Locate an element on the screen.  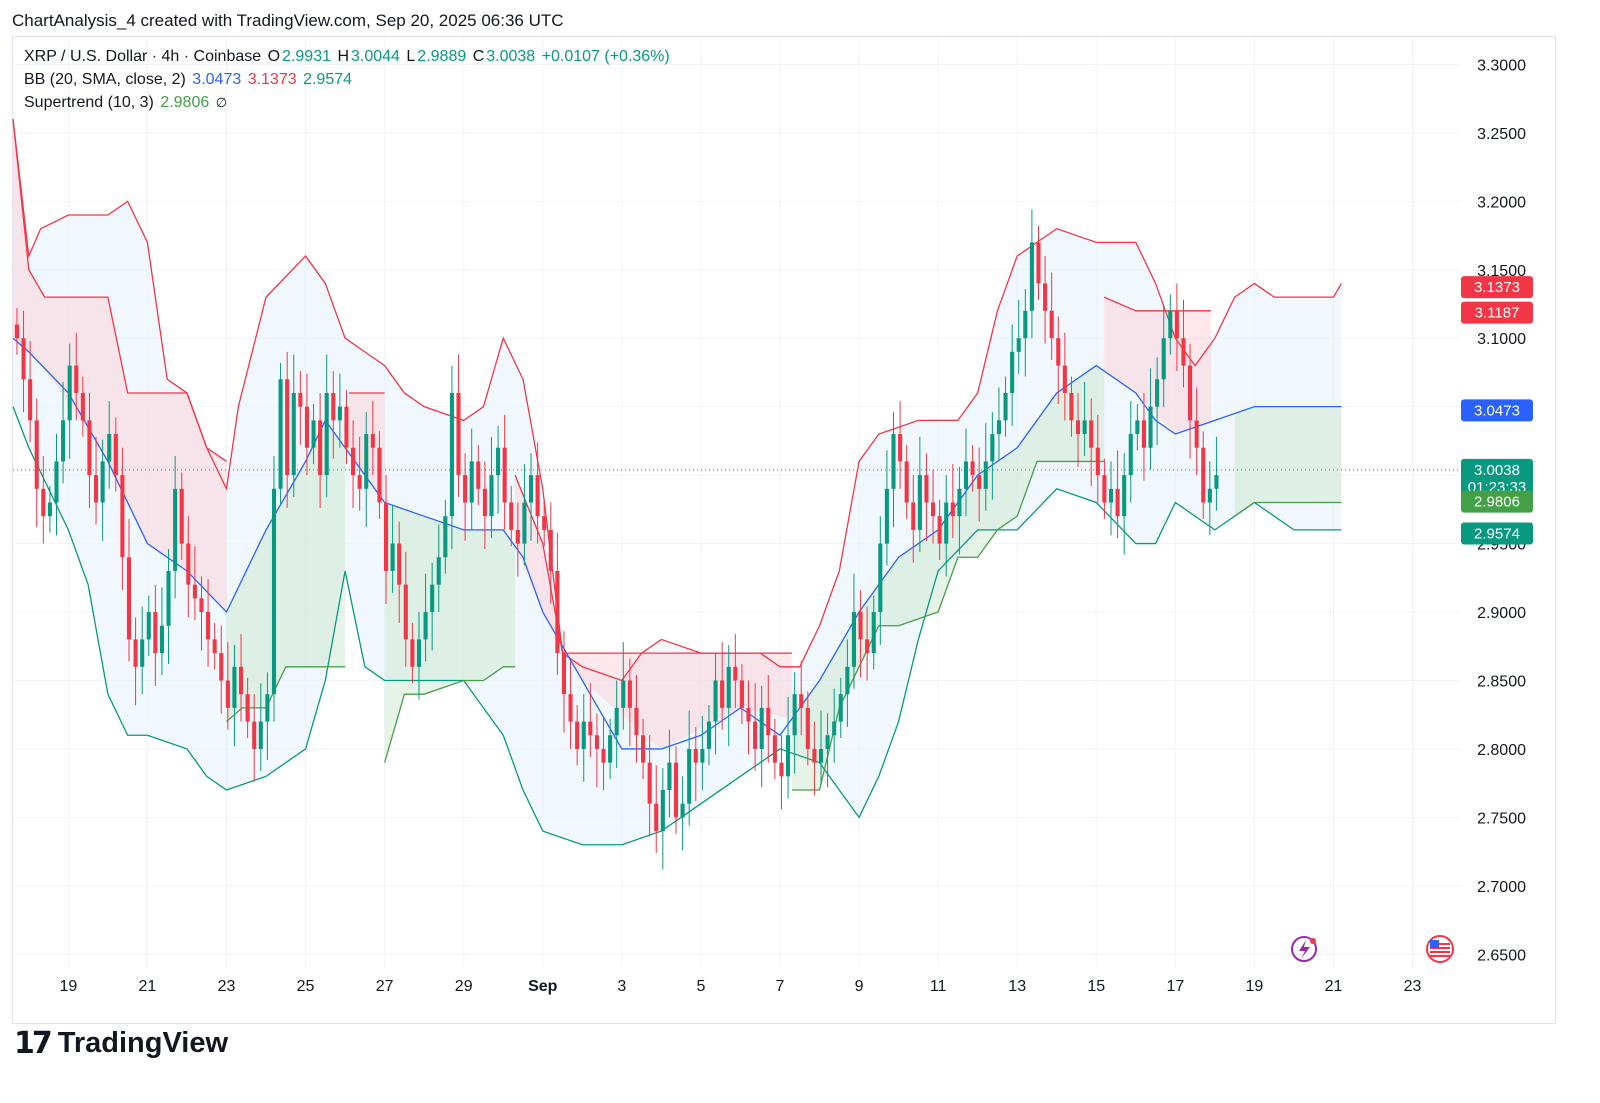
lightning-glyph-icon is located at coordinates (1304, 949).